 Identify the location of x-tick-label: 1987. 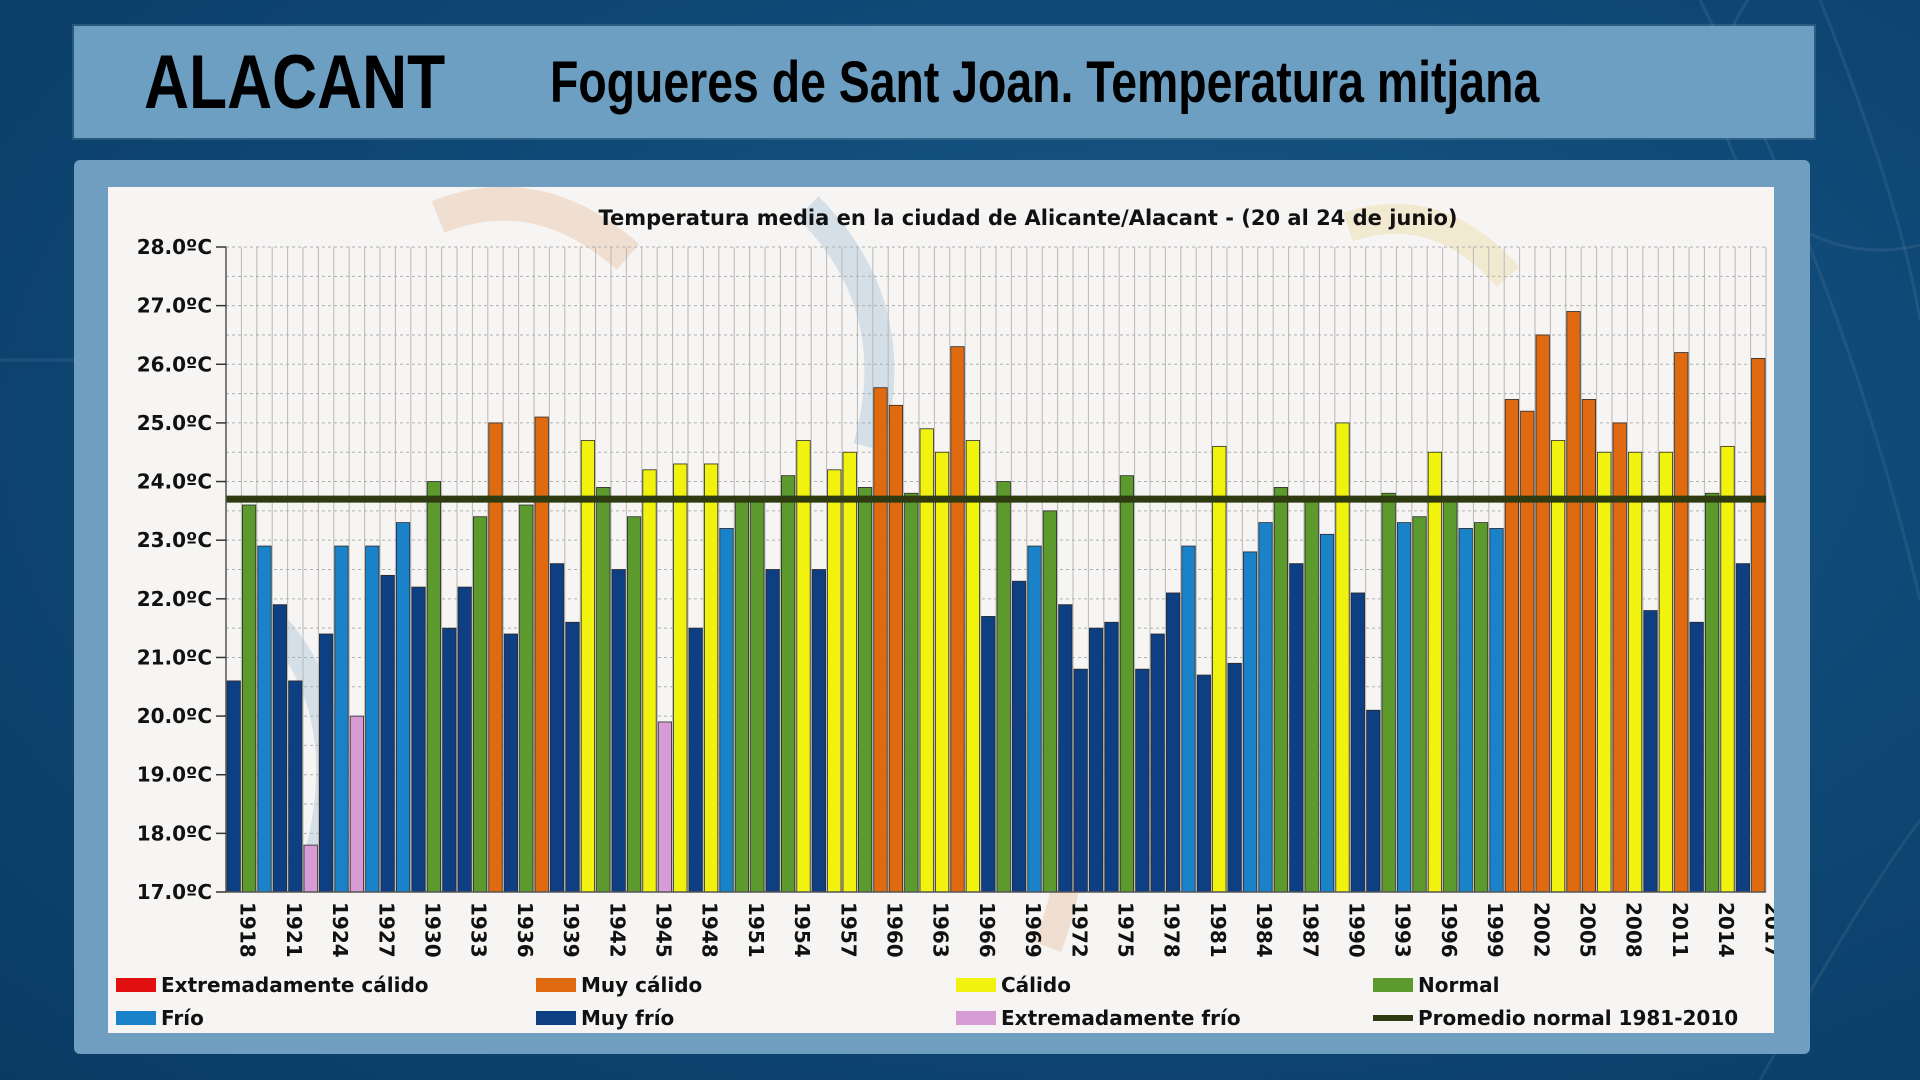
(1310, 930).